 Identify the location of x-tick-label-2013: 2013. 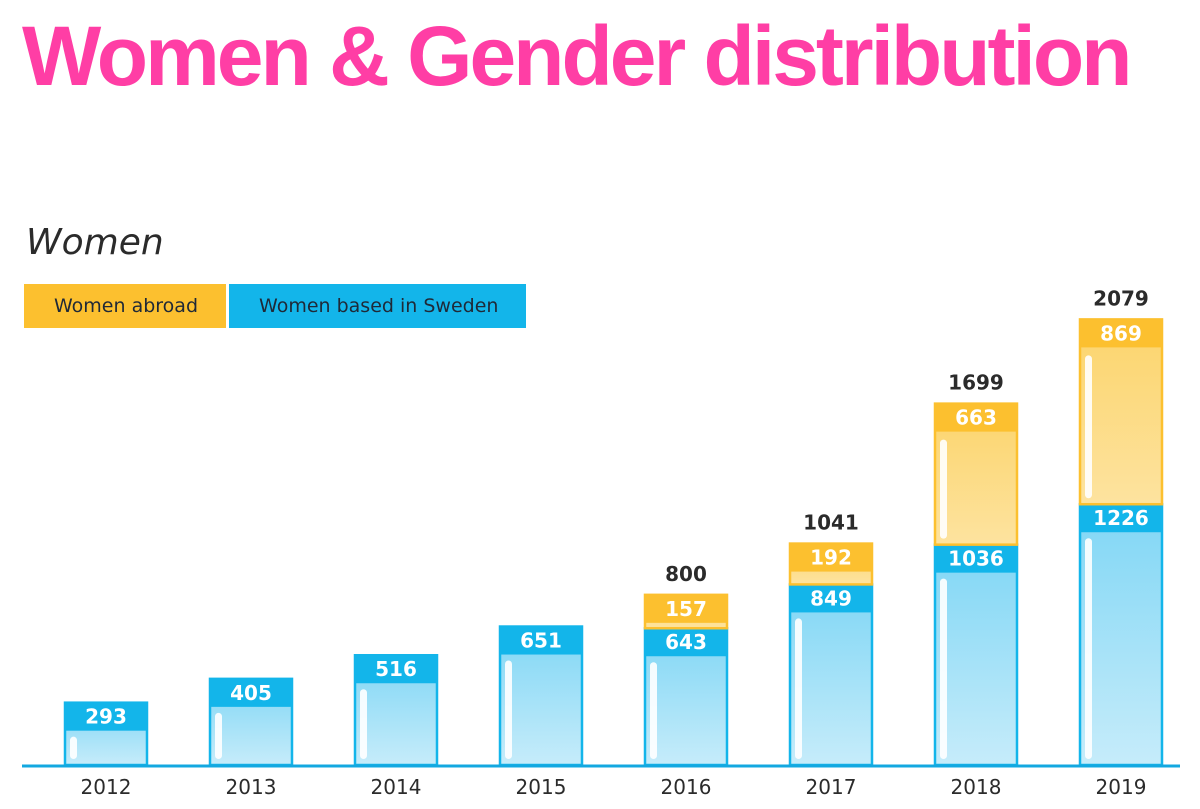
(251, 787).